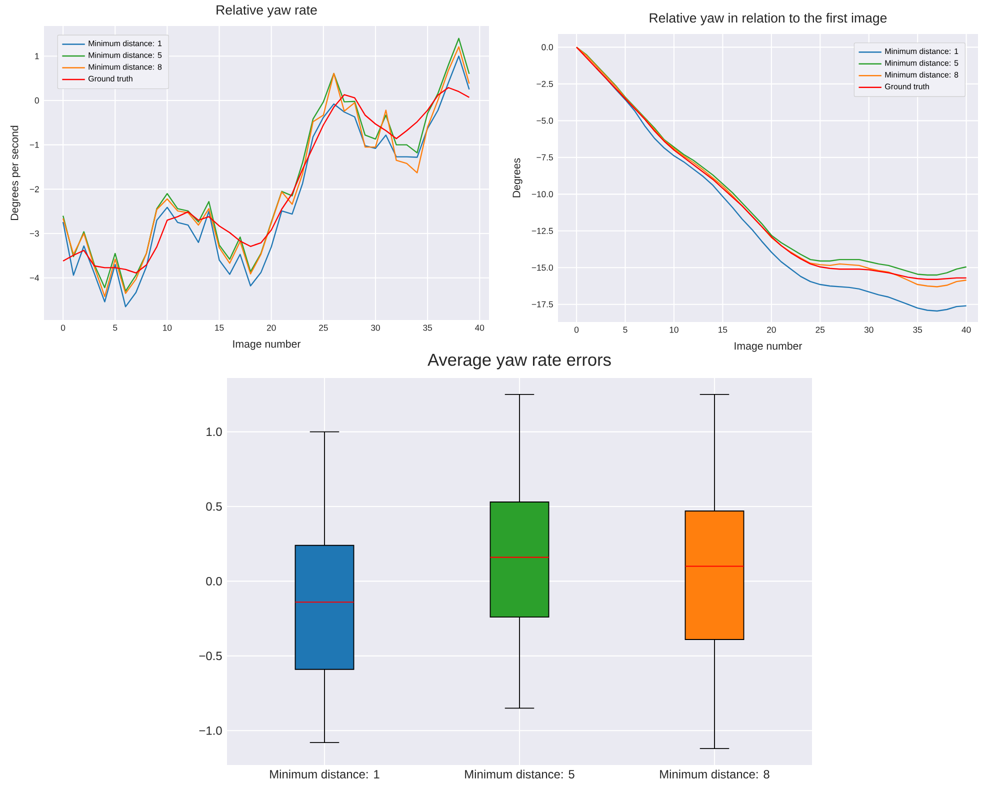 The image size is (983, 789). What do you see at coordinates (542, 231) in the screenshot?
I see `y-tick-label: −12.5` at bounding box center [542, 231].